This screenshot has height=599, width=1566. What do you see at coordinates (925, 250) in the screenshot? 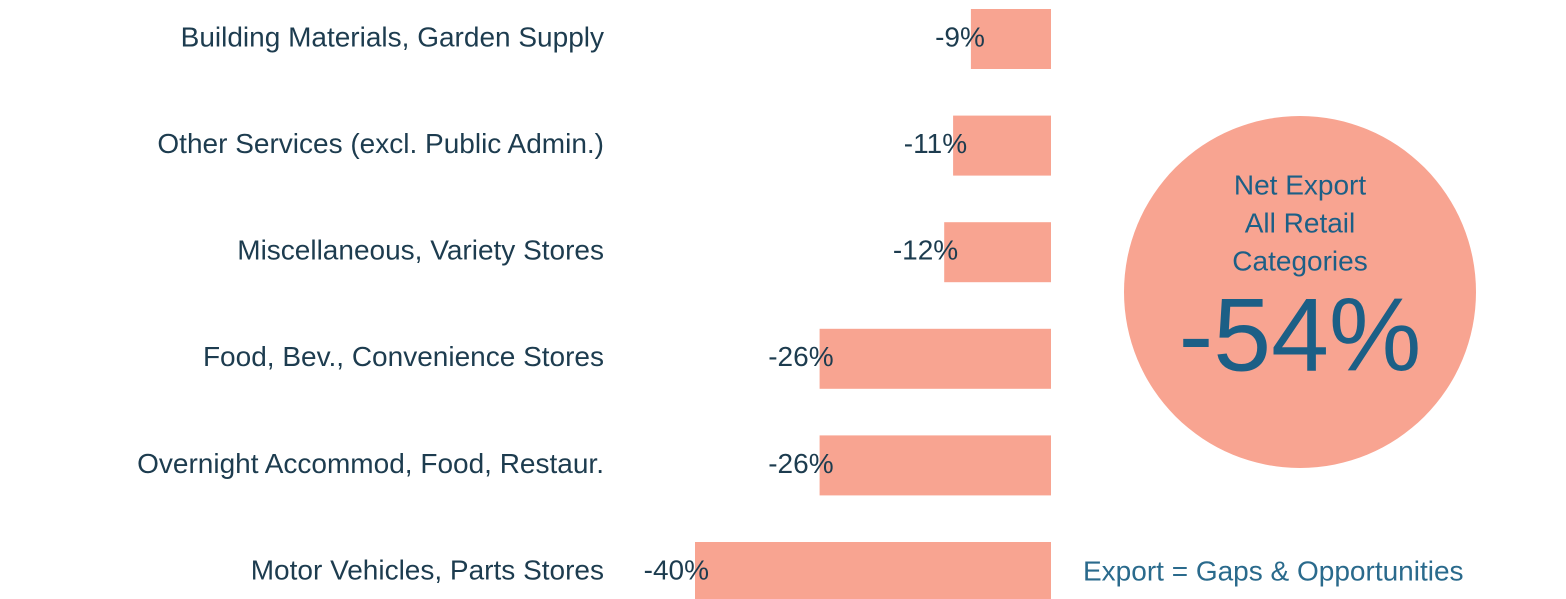
I see `value-label: -12%` at bounding box center [925, 250].